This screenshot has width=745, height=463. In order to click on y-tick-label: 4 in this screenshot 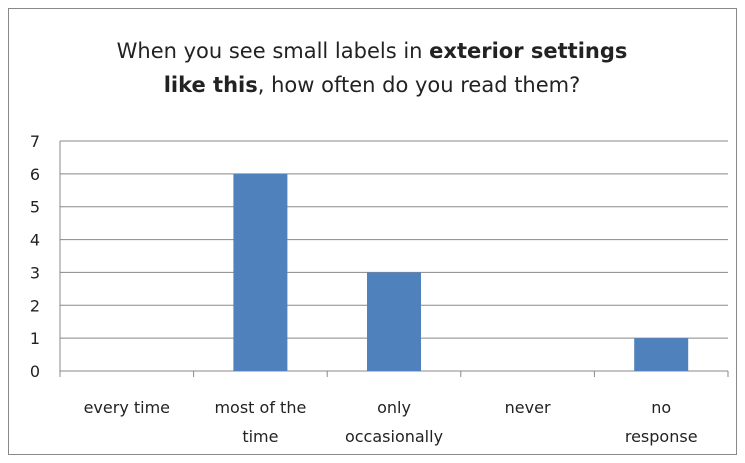, I will do `click(35, 240)`.